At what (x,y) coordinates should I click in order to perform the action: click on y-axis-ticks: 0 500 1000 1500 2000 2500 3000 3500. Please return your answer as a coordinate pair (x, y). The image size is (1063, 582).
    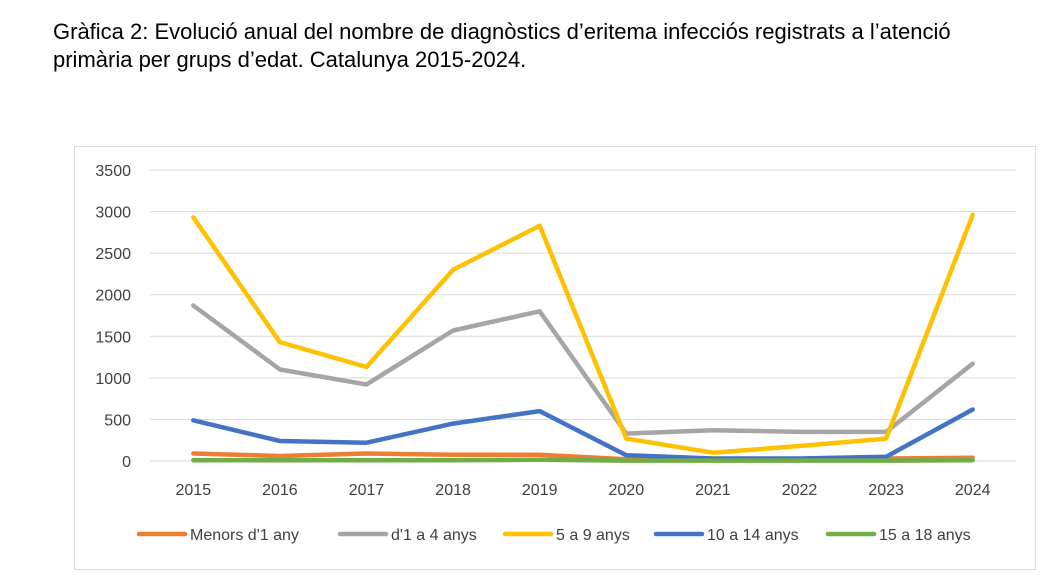
    Looking at the image, I should click on (113, 317).